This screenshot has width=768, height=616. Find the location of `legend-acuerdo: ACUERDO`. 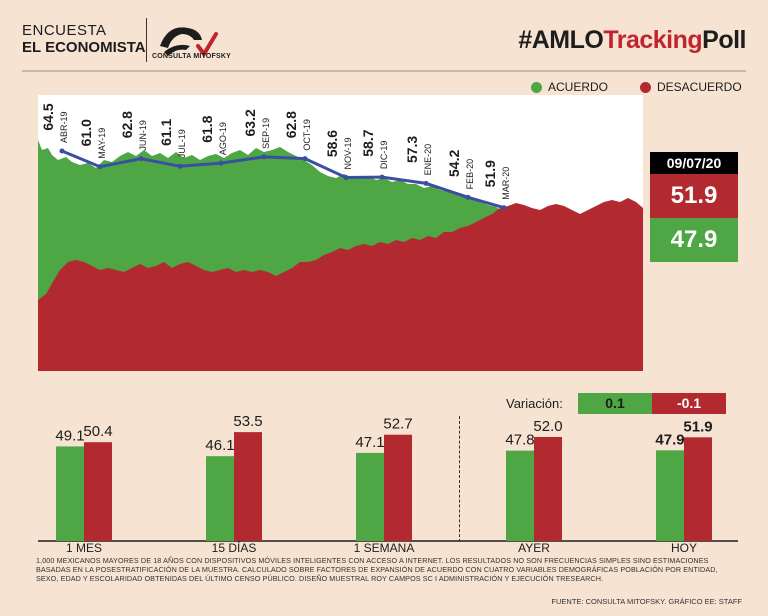

legend-acuerdo: ACUERDO is located at coordinates (569, 87).